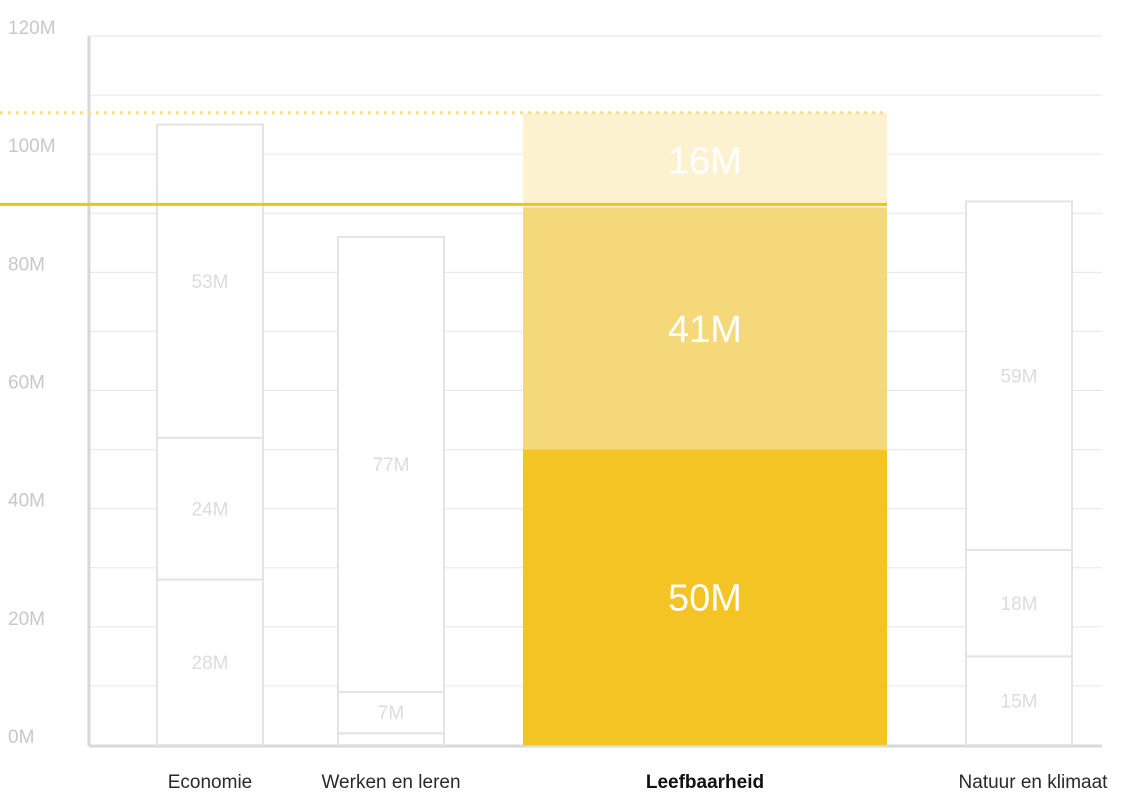  What do you see at coordinates (32, 146) in the screenshot?
I see `y-tick-label: 100M` at bounding box center [32, 146].